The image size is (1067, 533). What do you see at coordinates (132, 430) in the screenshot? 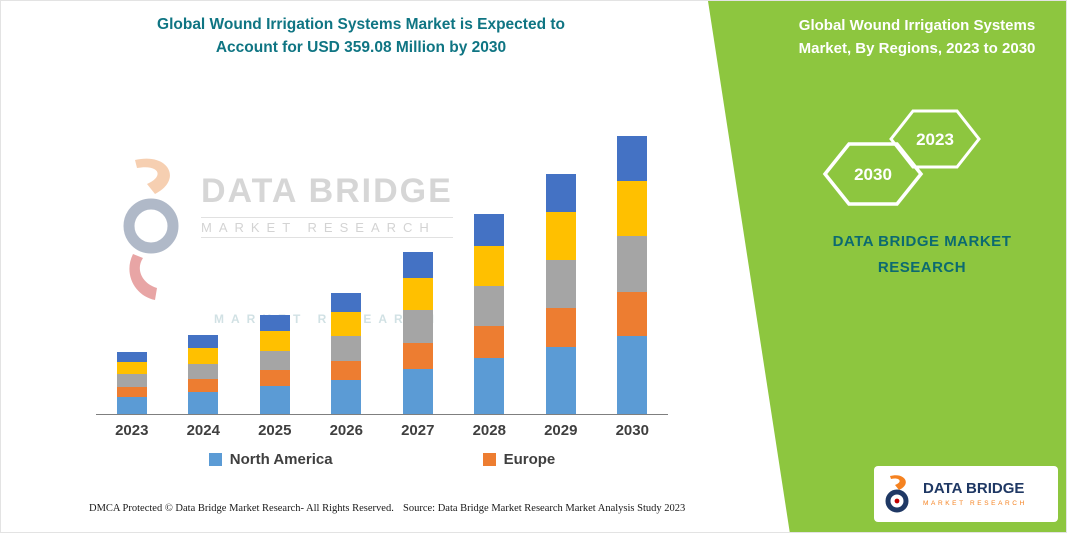
I see `x-axis-label: 2023` at bounding box center [132, 430].